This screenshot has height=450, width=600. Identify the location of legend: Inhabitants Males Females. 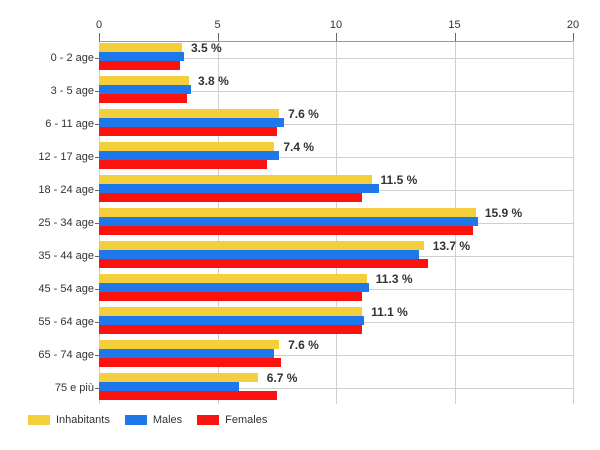
(147, 420).